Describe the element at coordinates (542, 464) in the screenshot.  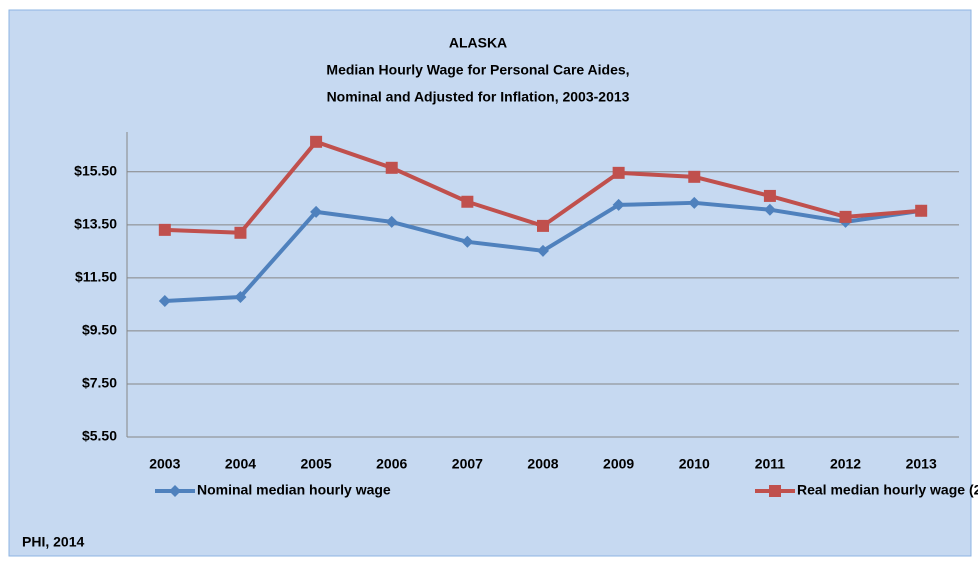
I see `x-tick-label: 2008` at that location.